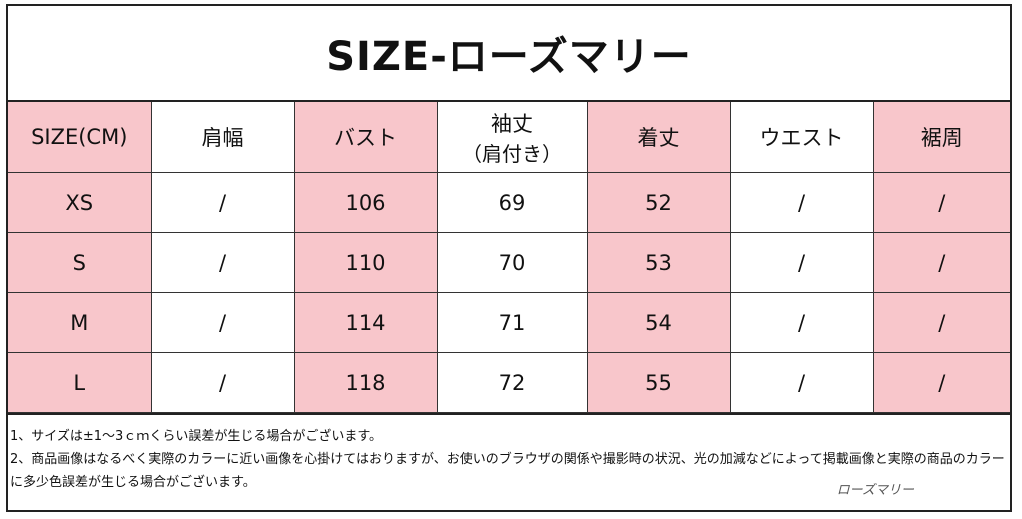 The image size is (1022, 519). I want to click on length-cell: 54, so click(658, 322).